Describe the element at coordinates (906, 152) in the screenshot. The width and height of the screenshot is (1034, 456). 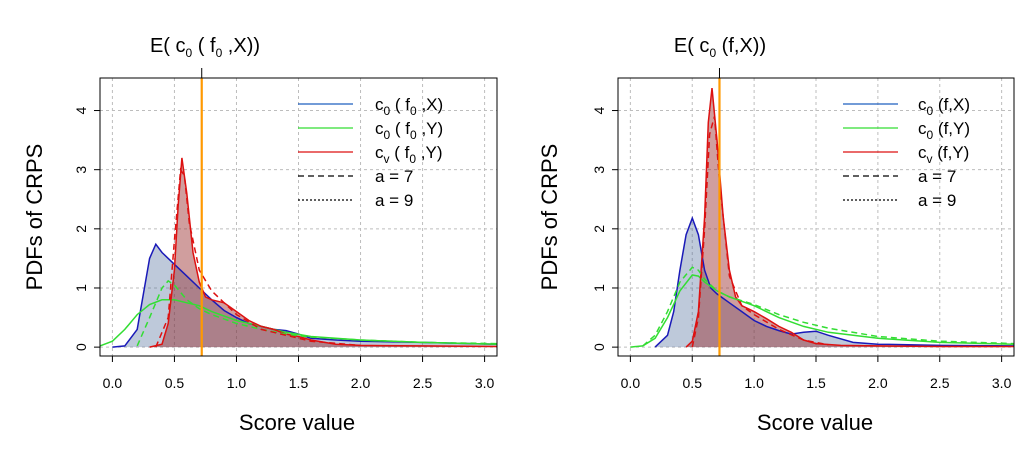
I see `legend: c0 (f,X)c0 (f,Y)cv (f,Y)a = 7 a = 9` at that location.